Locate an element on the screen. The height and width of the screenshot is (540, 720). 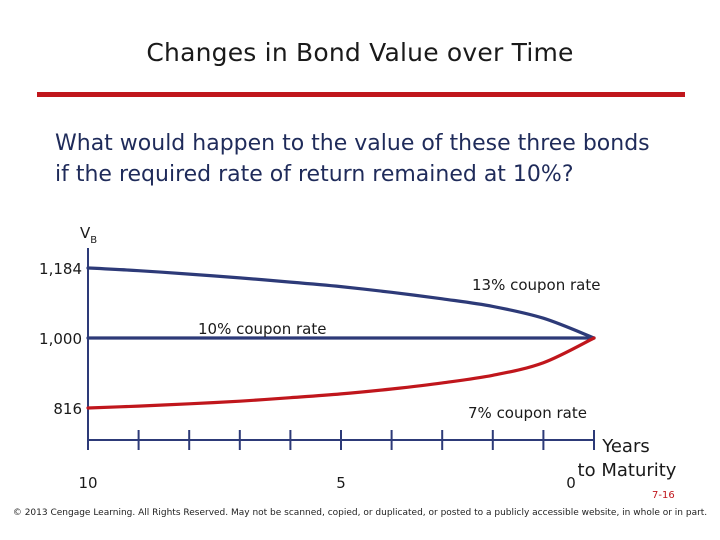
title-divider is located at coordinates (361, 94).